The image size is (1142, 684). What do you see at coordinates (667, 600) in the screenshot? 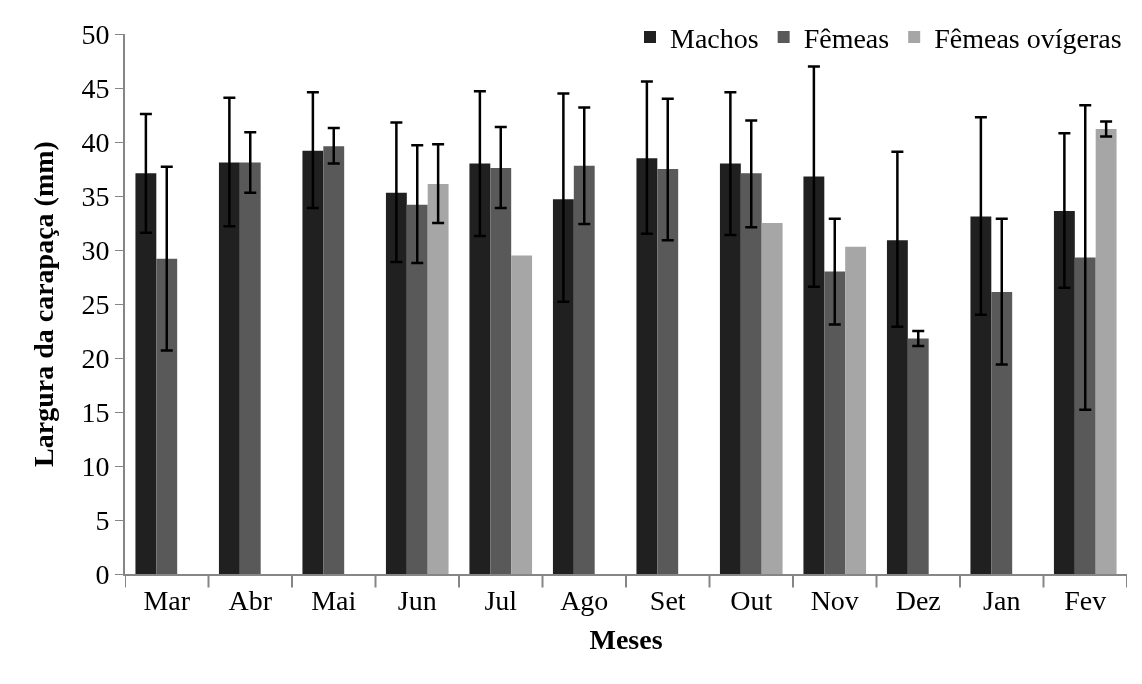
I see `x-tick-label: Set` at bounding box center [667, 600].